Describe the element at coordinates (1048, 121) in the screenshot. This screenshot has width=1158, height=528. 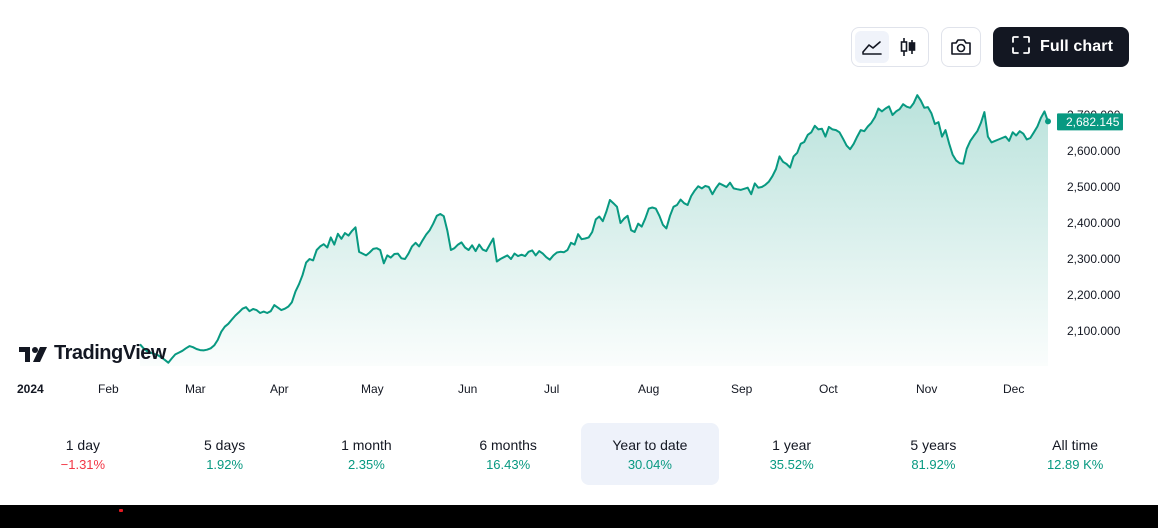
I see `last-price-dot` at that location.